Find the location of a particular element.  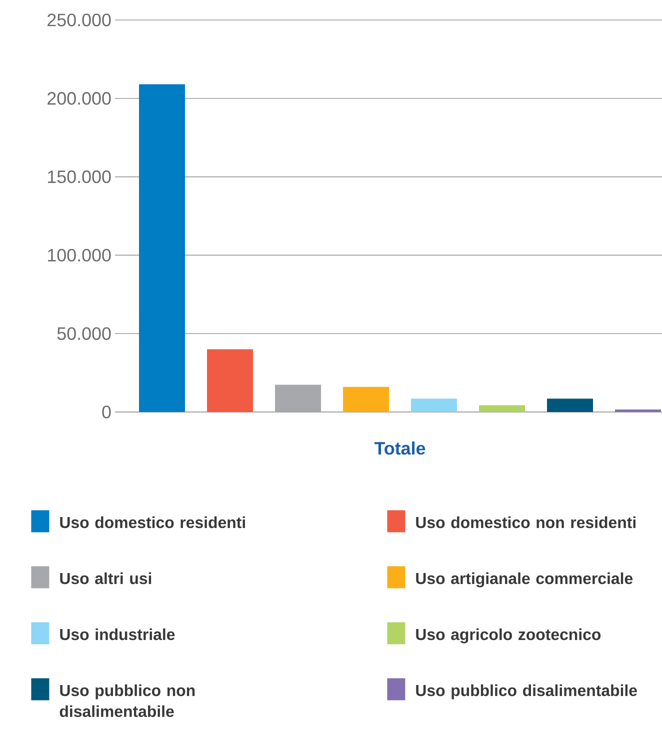

legend-label: Uso artigianale commerciale is located at coordinates (524, 580).